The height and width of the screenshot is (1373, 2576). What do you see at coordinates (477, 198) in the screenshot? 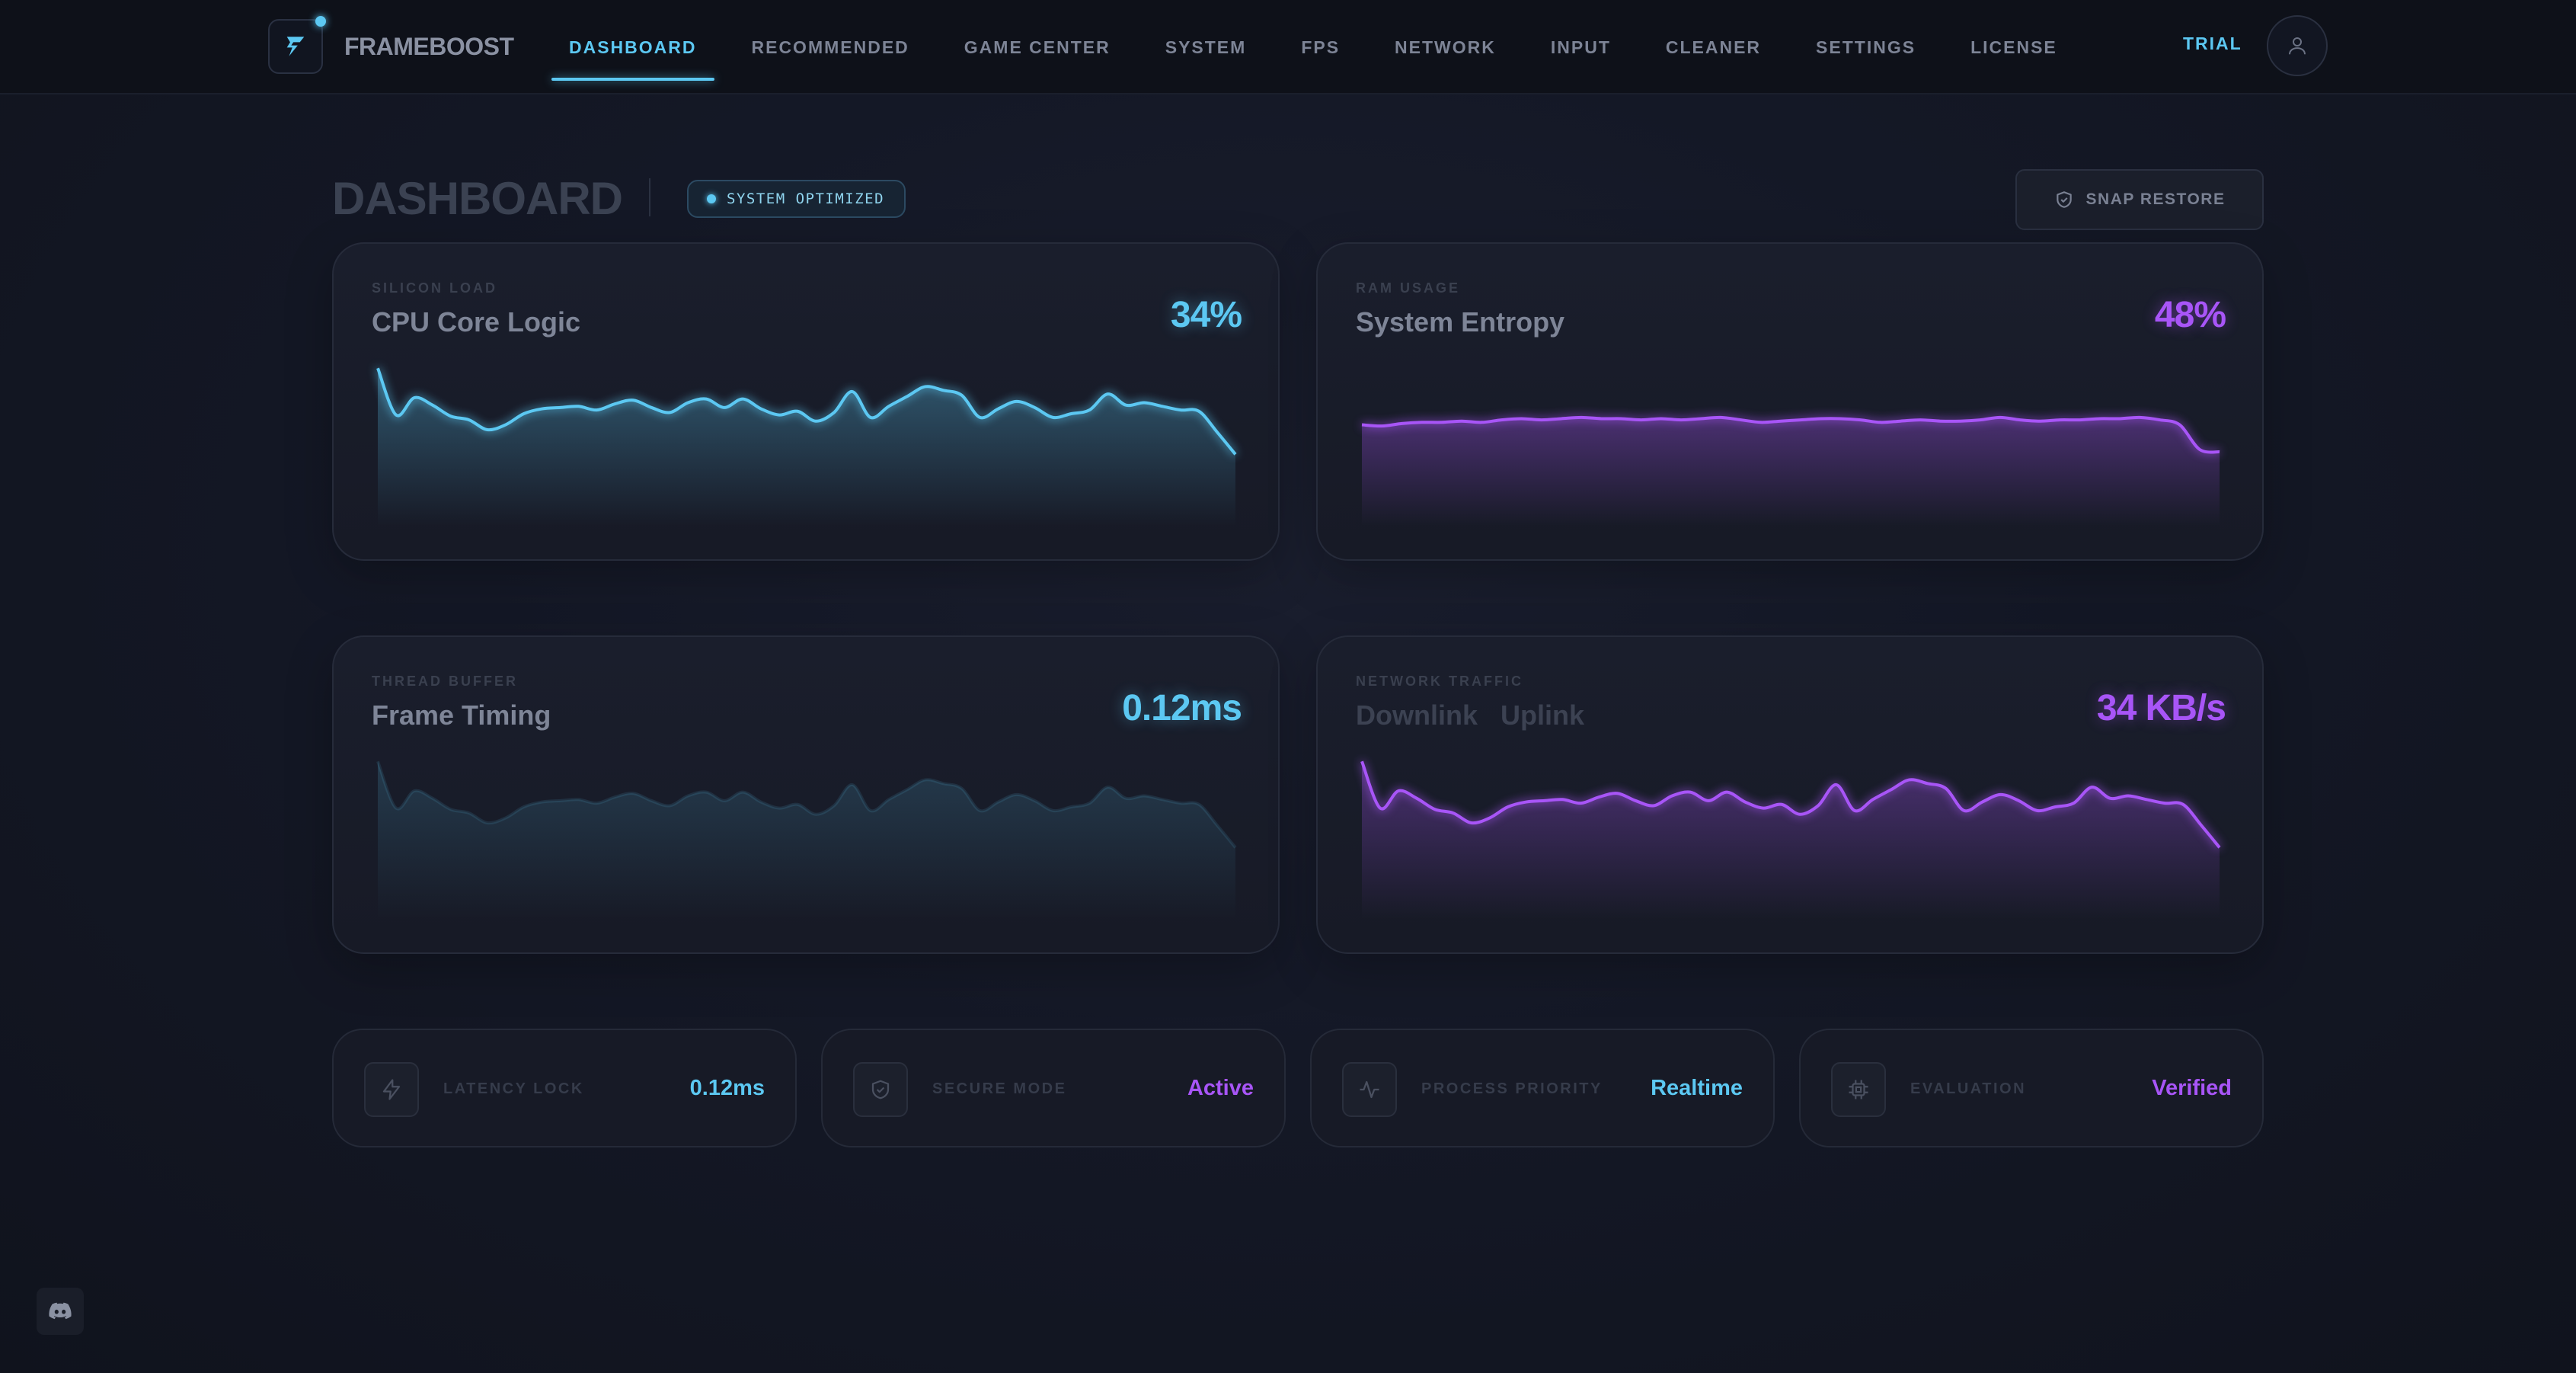
I see `page-title: DASHBOARD` at bounding box center [477, 198].